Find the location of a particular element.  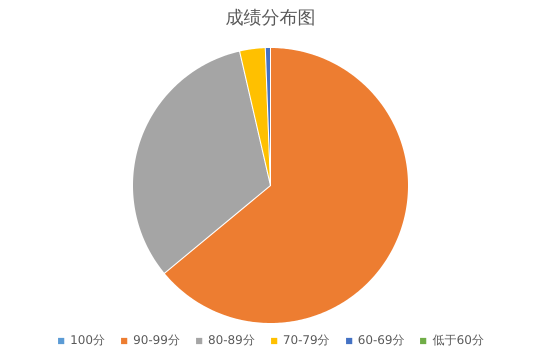

legend-label: 100分 is located at coordinates (88, 340).